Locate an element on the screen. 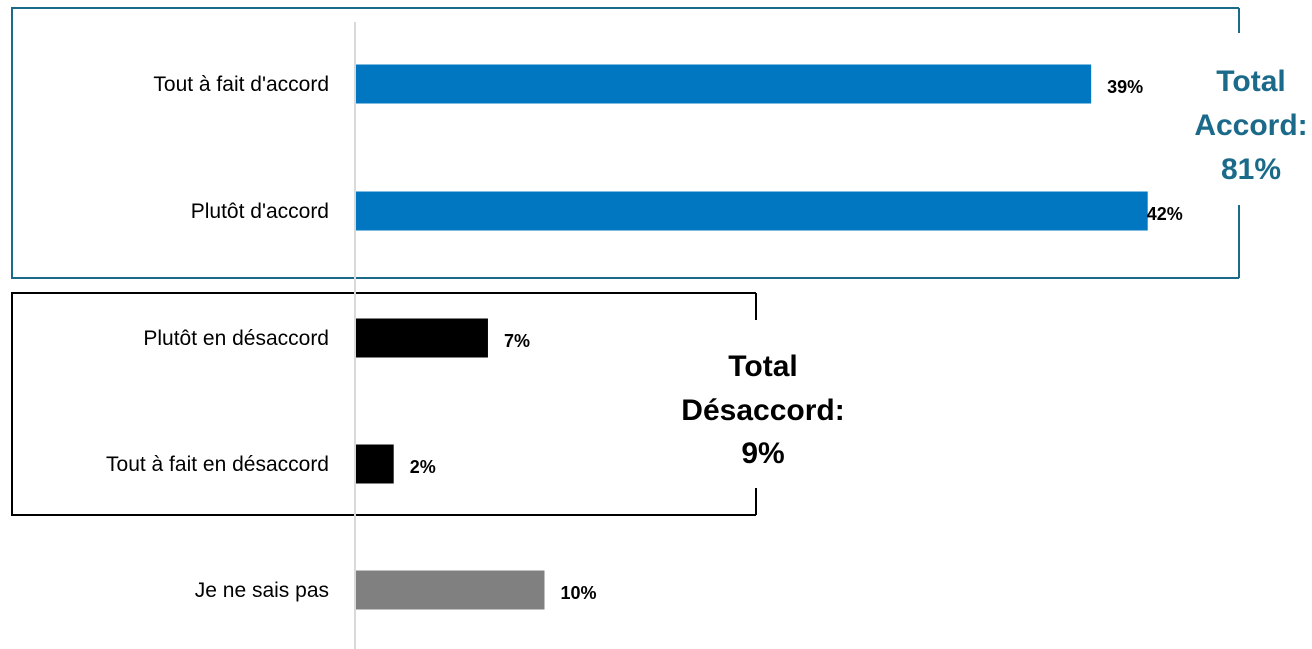 The width and height of the screenshot is (1312, 649). total-desaccord-label: Total is located at coordinates (762, 366).